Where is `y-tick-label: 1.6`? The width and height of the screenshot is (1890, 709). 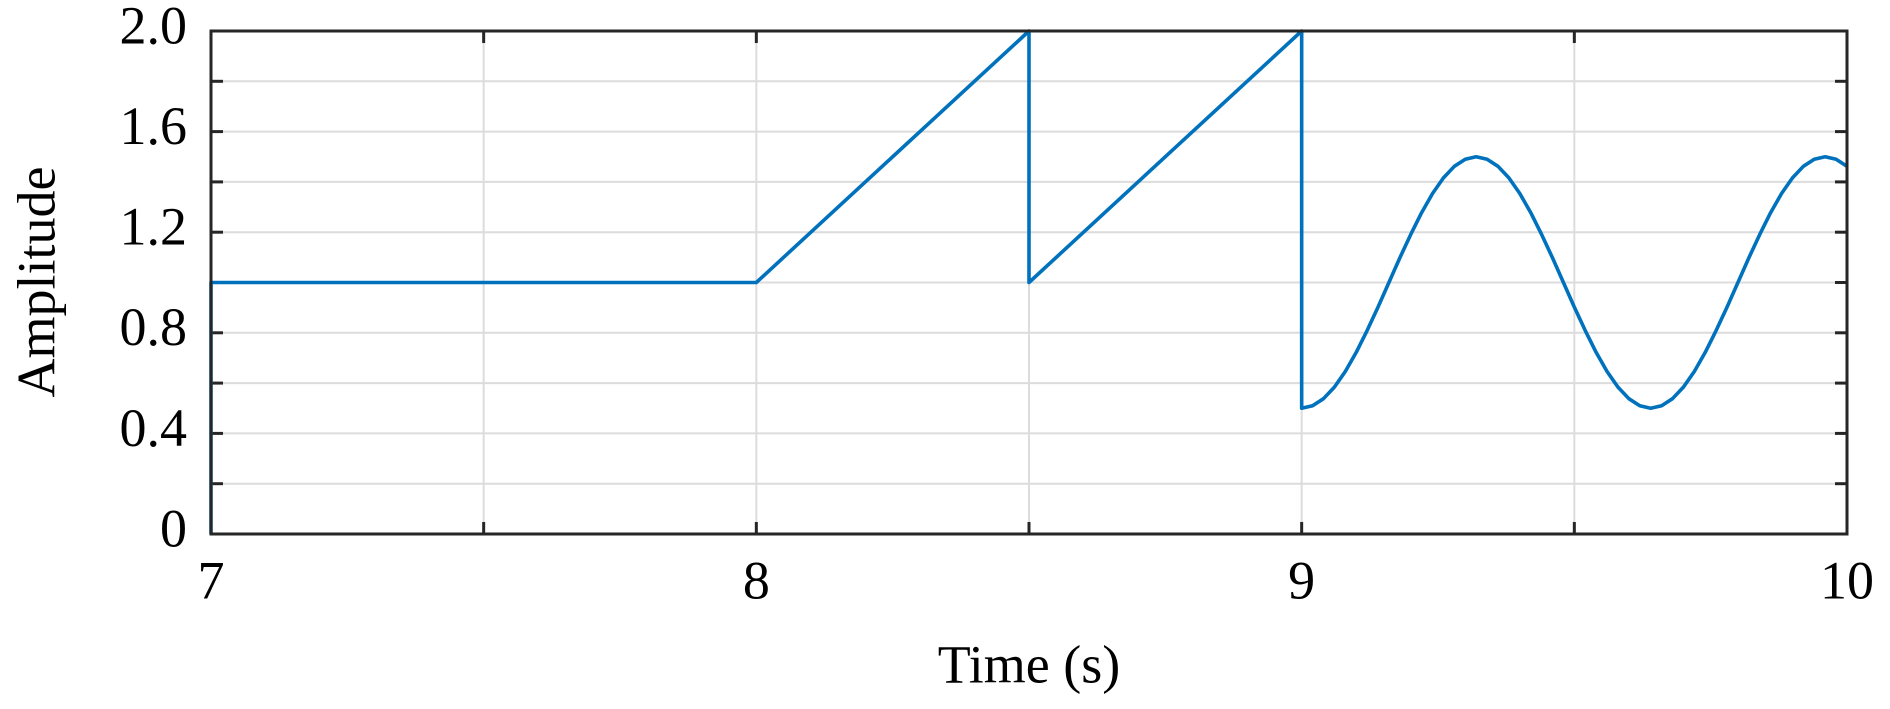
y-tick-label: 1.6 is located at coordinates (154, 126).